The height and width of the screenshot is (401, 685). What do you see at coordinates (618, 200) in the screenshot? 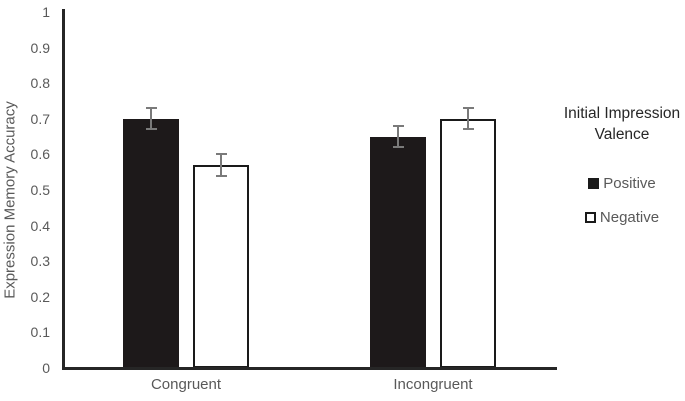
I see `legend-items: Positive Negative` at bounding box center [618, 200].